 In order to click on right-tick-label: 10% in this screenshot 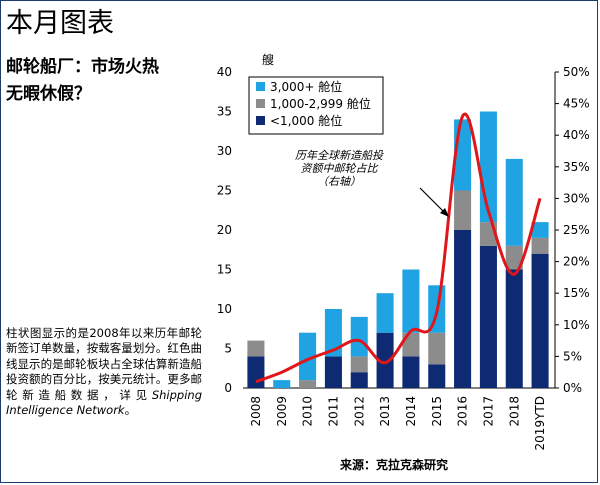, I will do `click(576, 325)`.